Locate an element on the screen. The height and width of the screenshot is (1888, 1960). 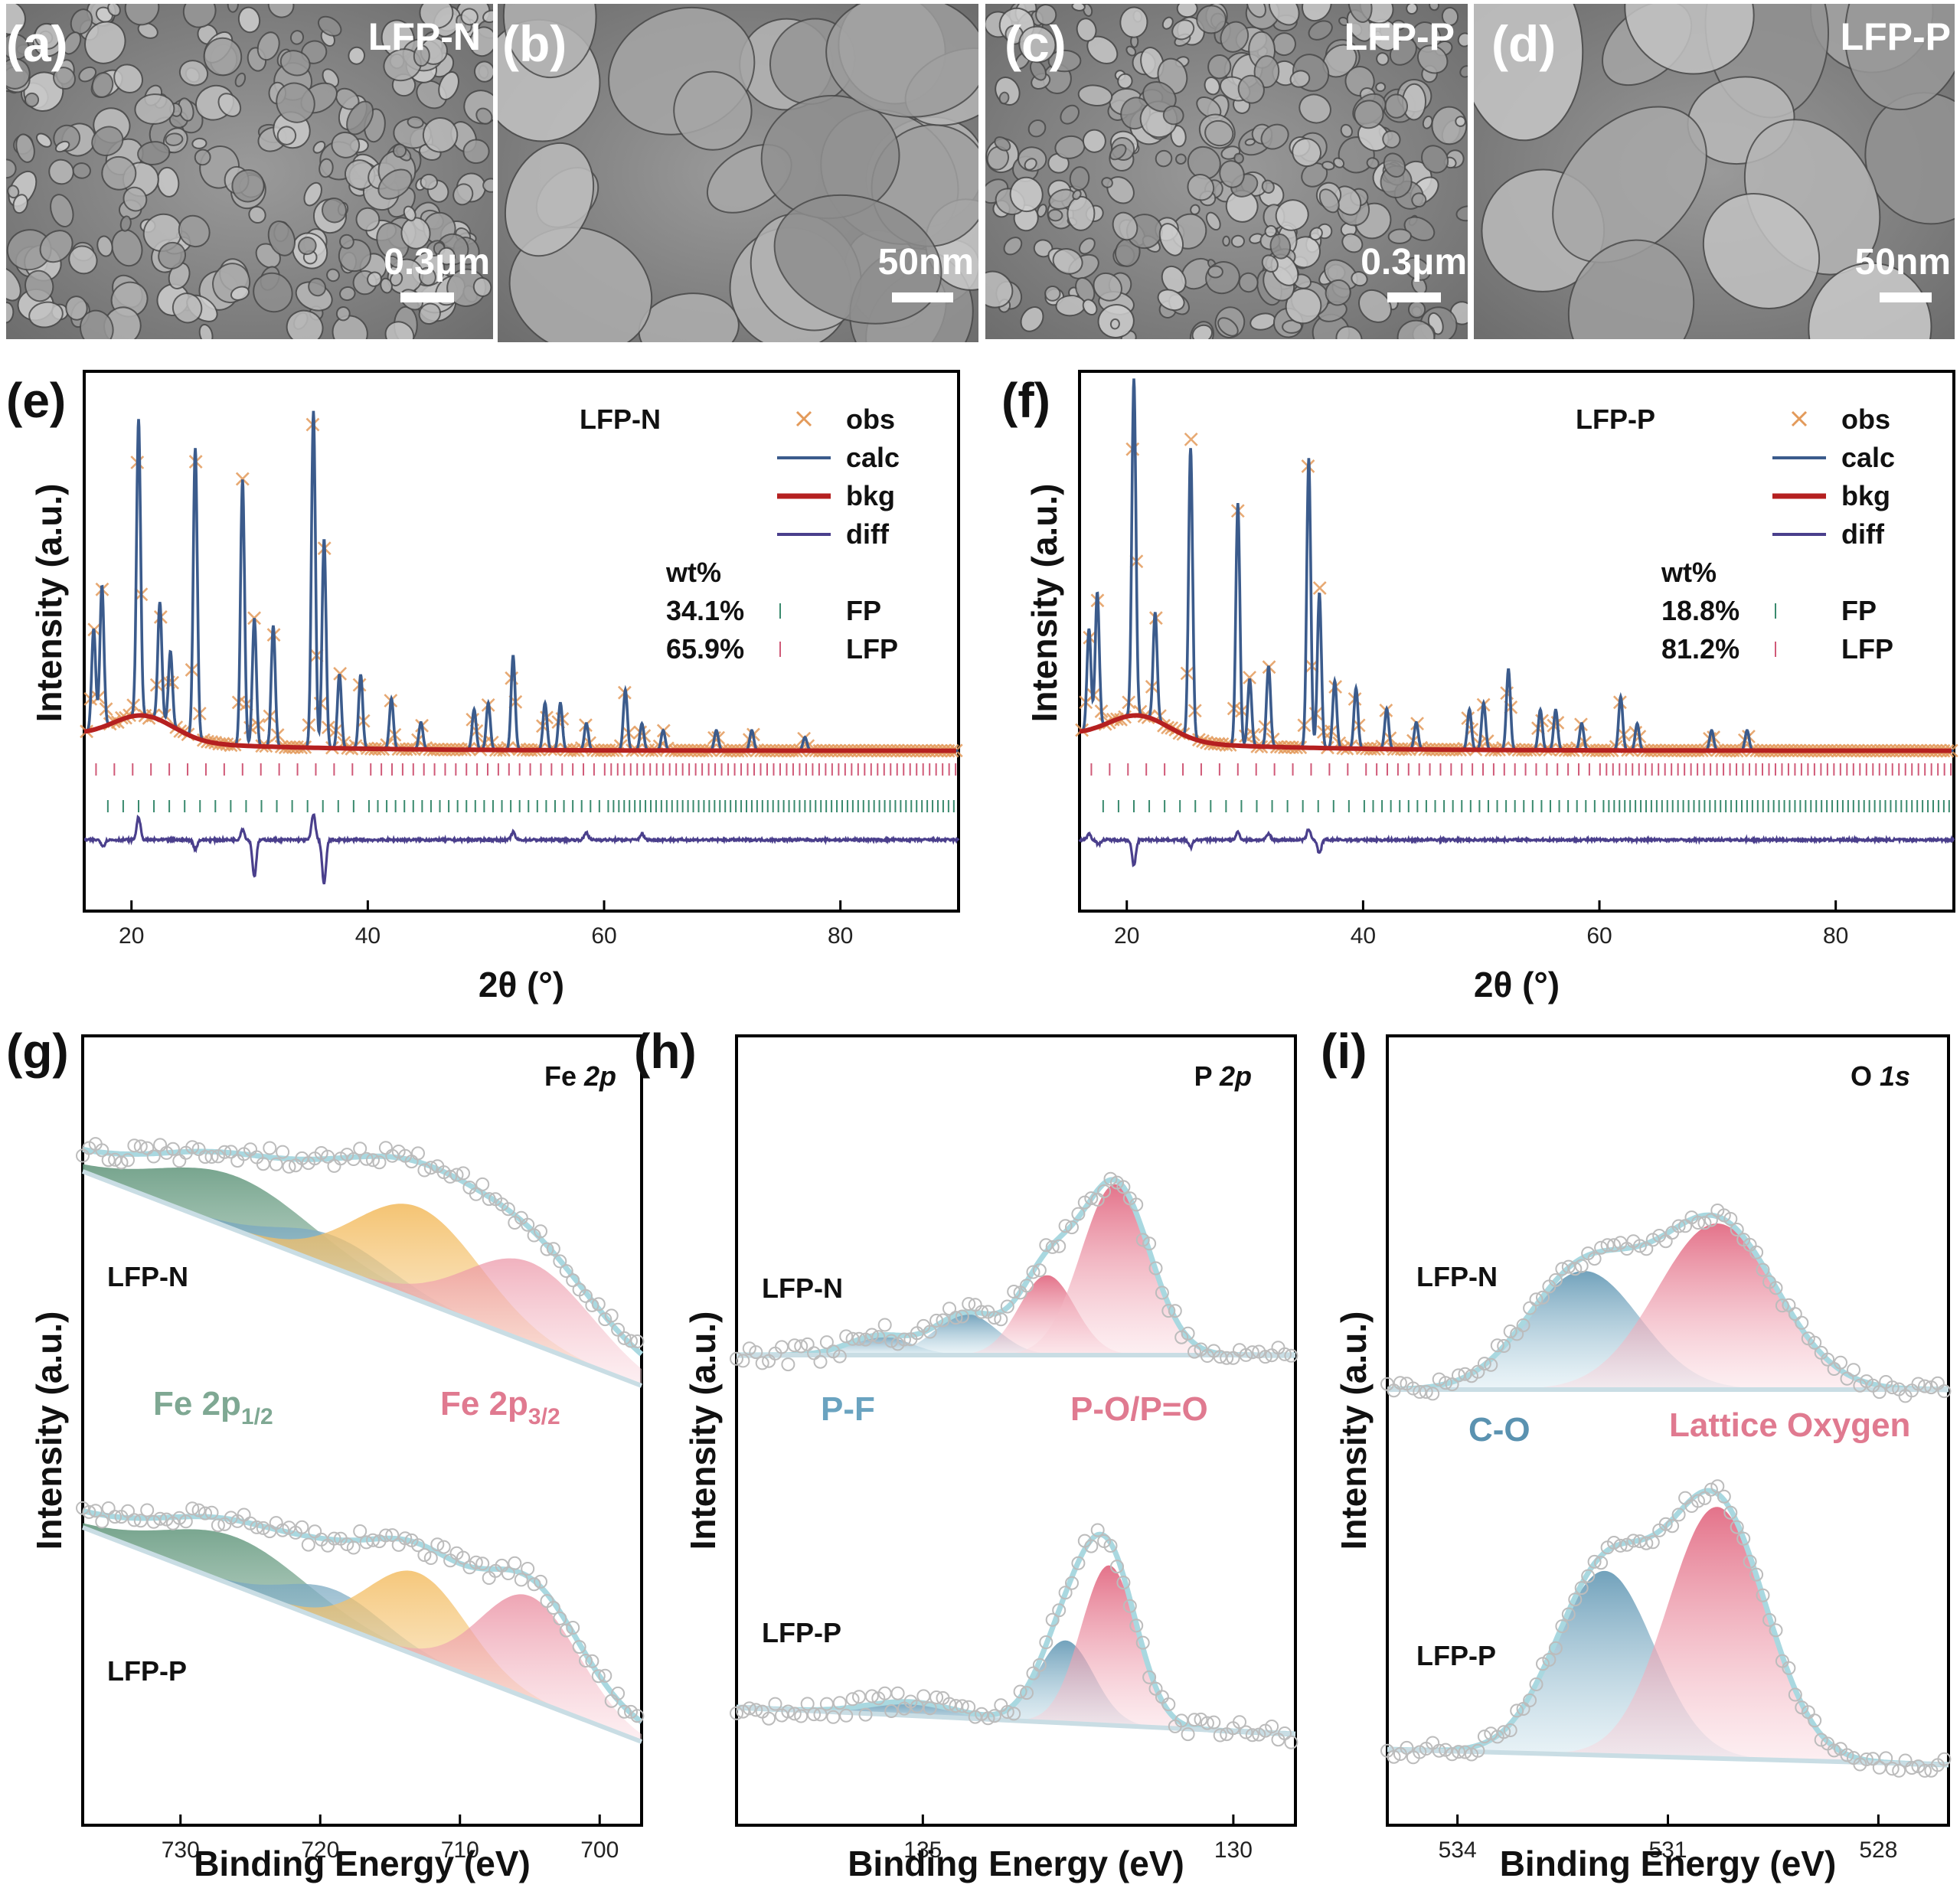
legend: obs calc bkg diff is located at coordinates (1833, 476).